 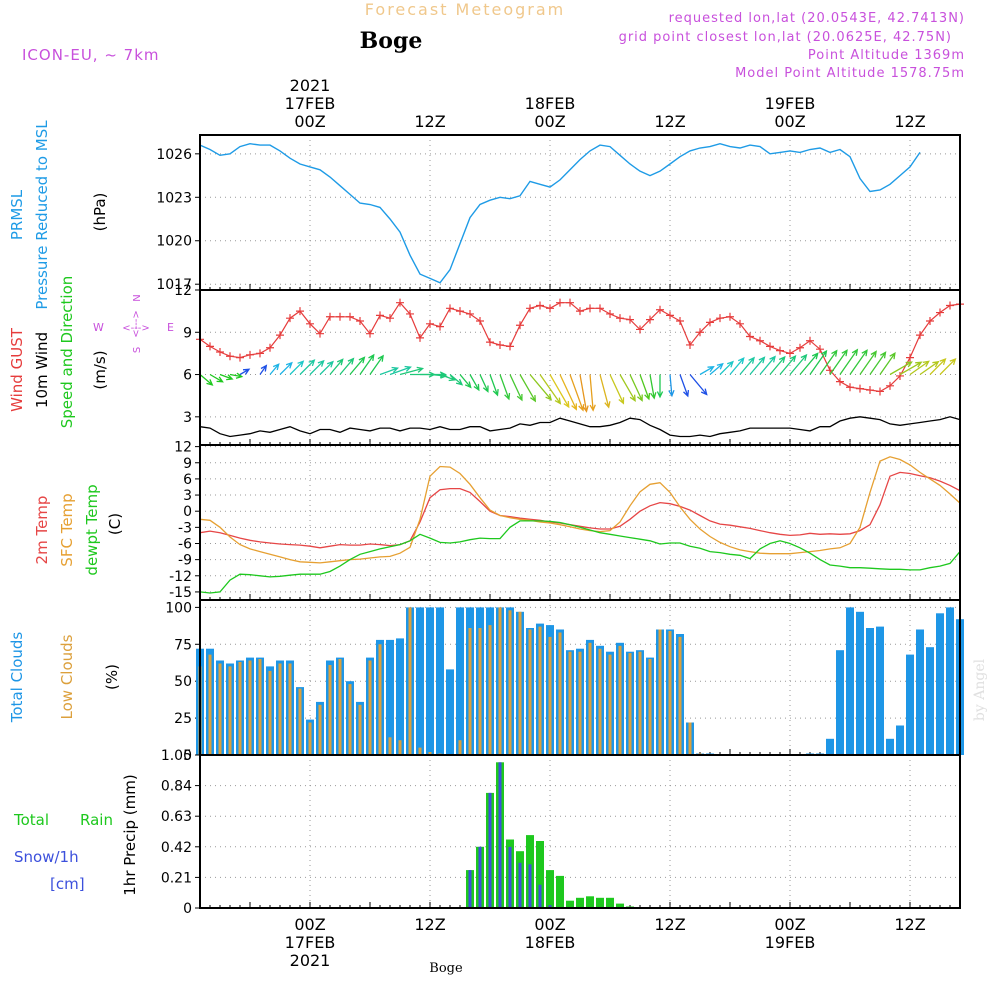 I want to click on temp-label-2m: 2m Temp, so click(x=42, y=530).